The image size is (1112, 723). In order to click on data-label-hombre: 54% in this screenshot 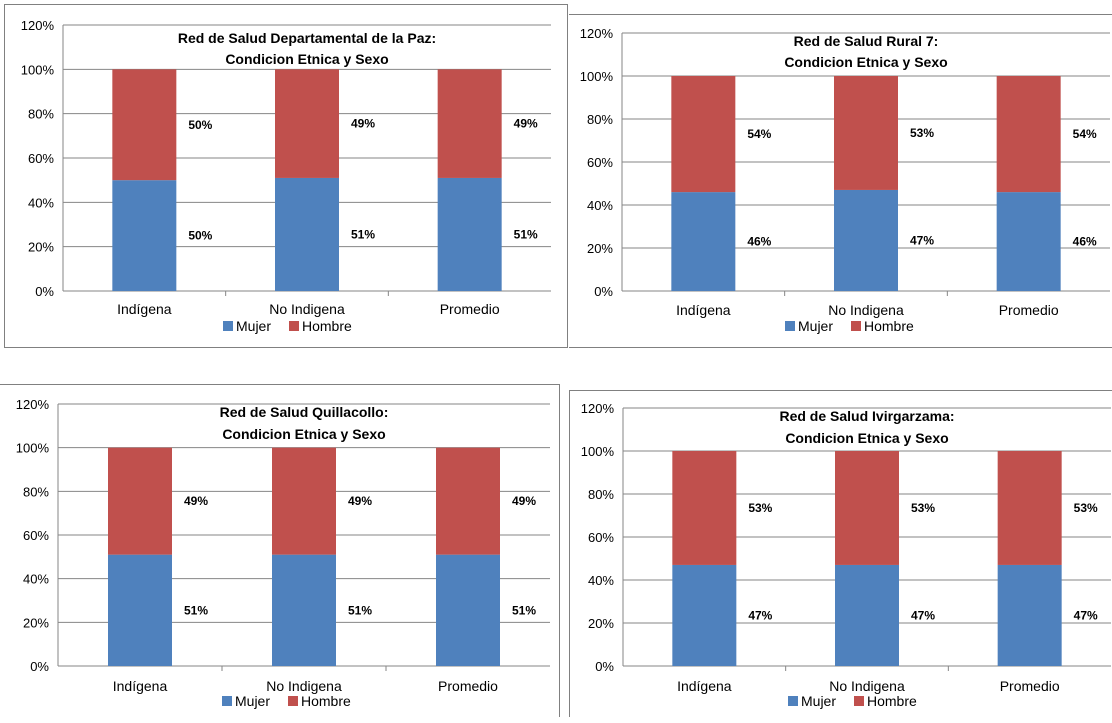, I will do `click(759, 134)`.